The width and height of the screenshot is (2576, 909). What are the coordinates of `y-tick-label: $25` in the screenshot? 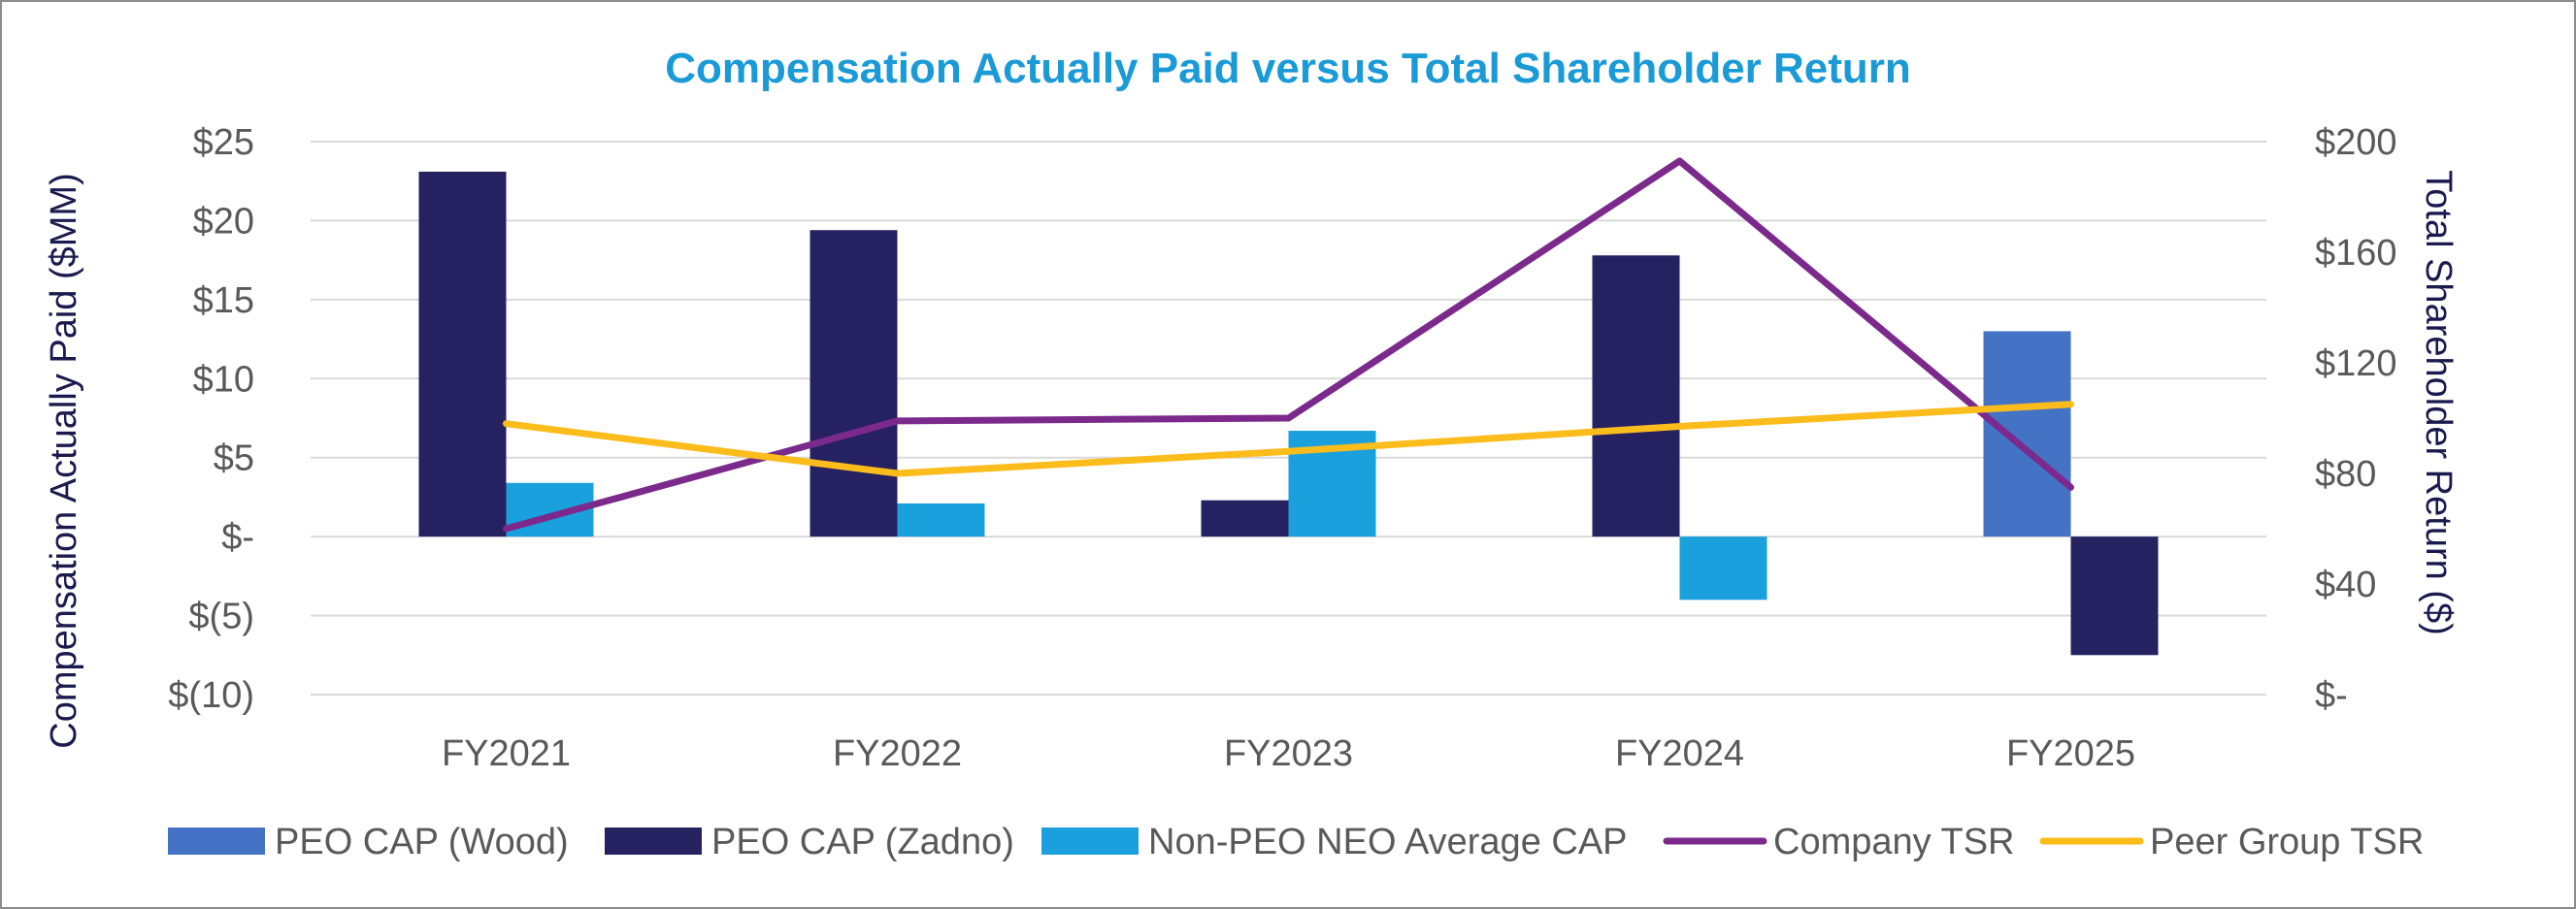 It's located at (223, 142).